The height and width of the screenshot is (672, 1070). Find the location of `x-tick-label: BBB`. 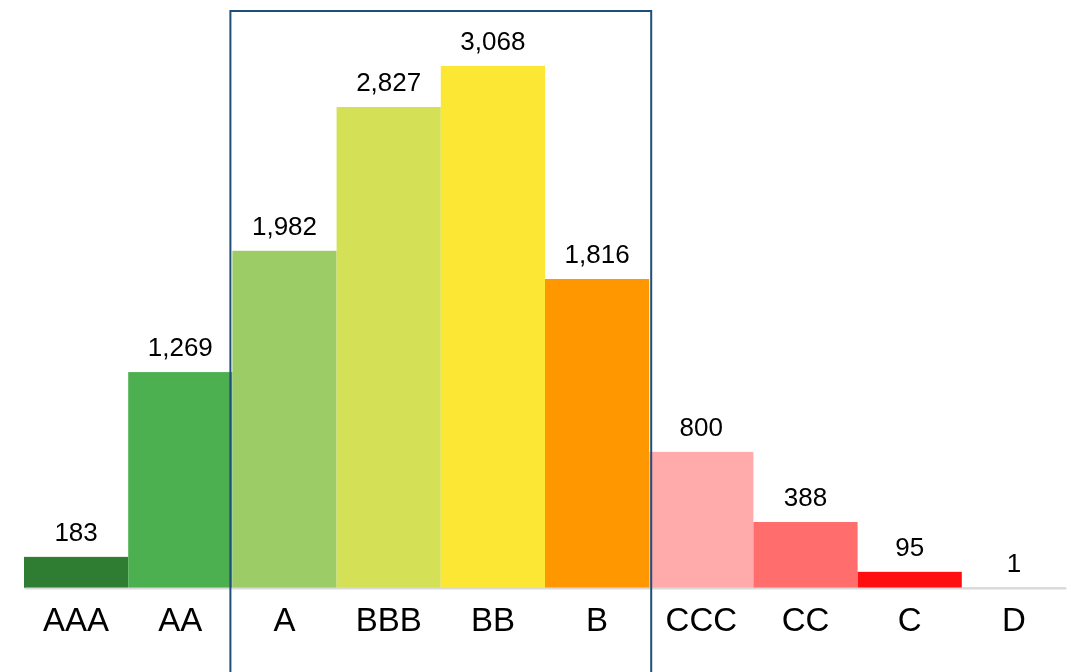

x-tick-label: BBB is located at coordinates (388, 619).